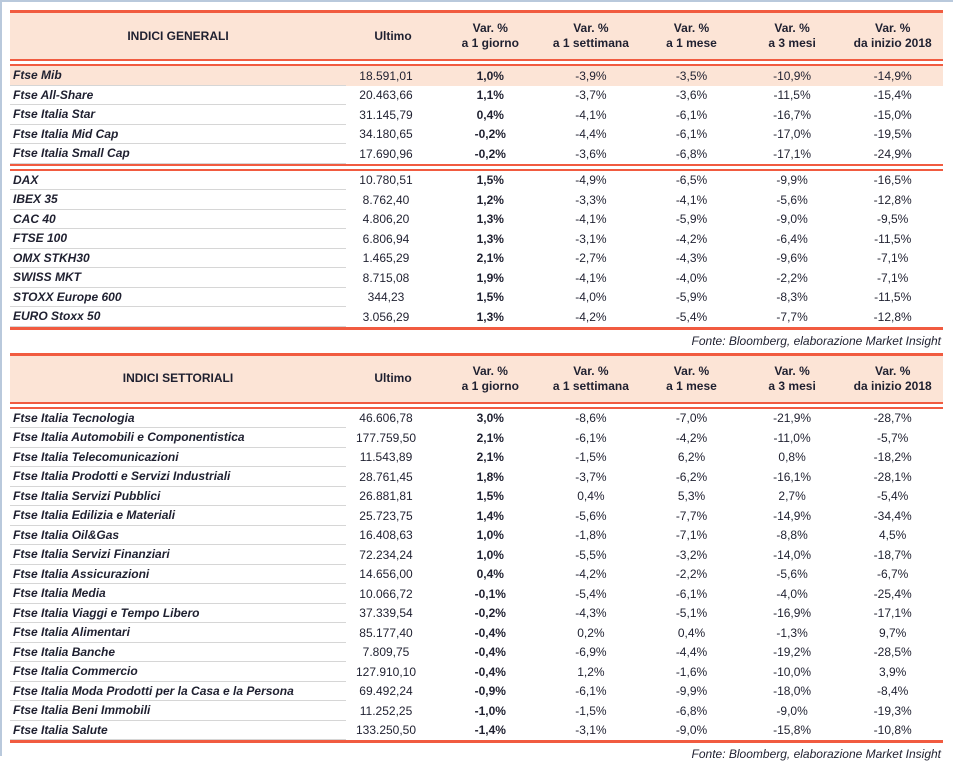 This screenshot has height=766, width=953. Describe the element at coordinates (691, 515) in the screenshot. I see `var-value: -7,7%` at that location.